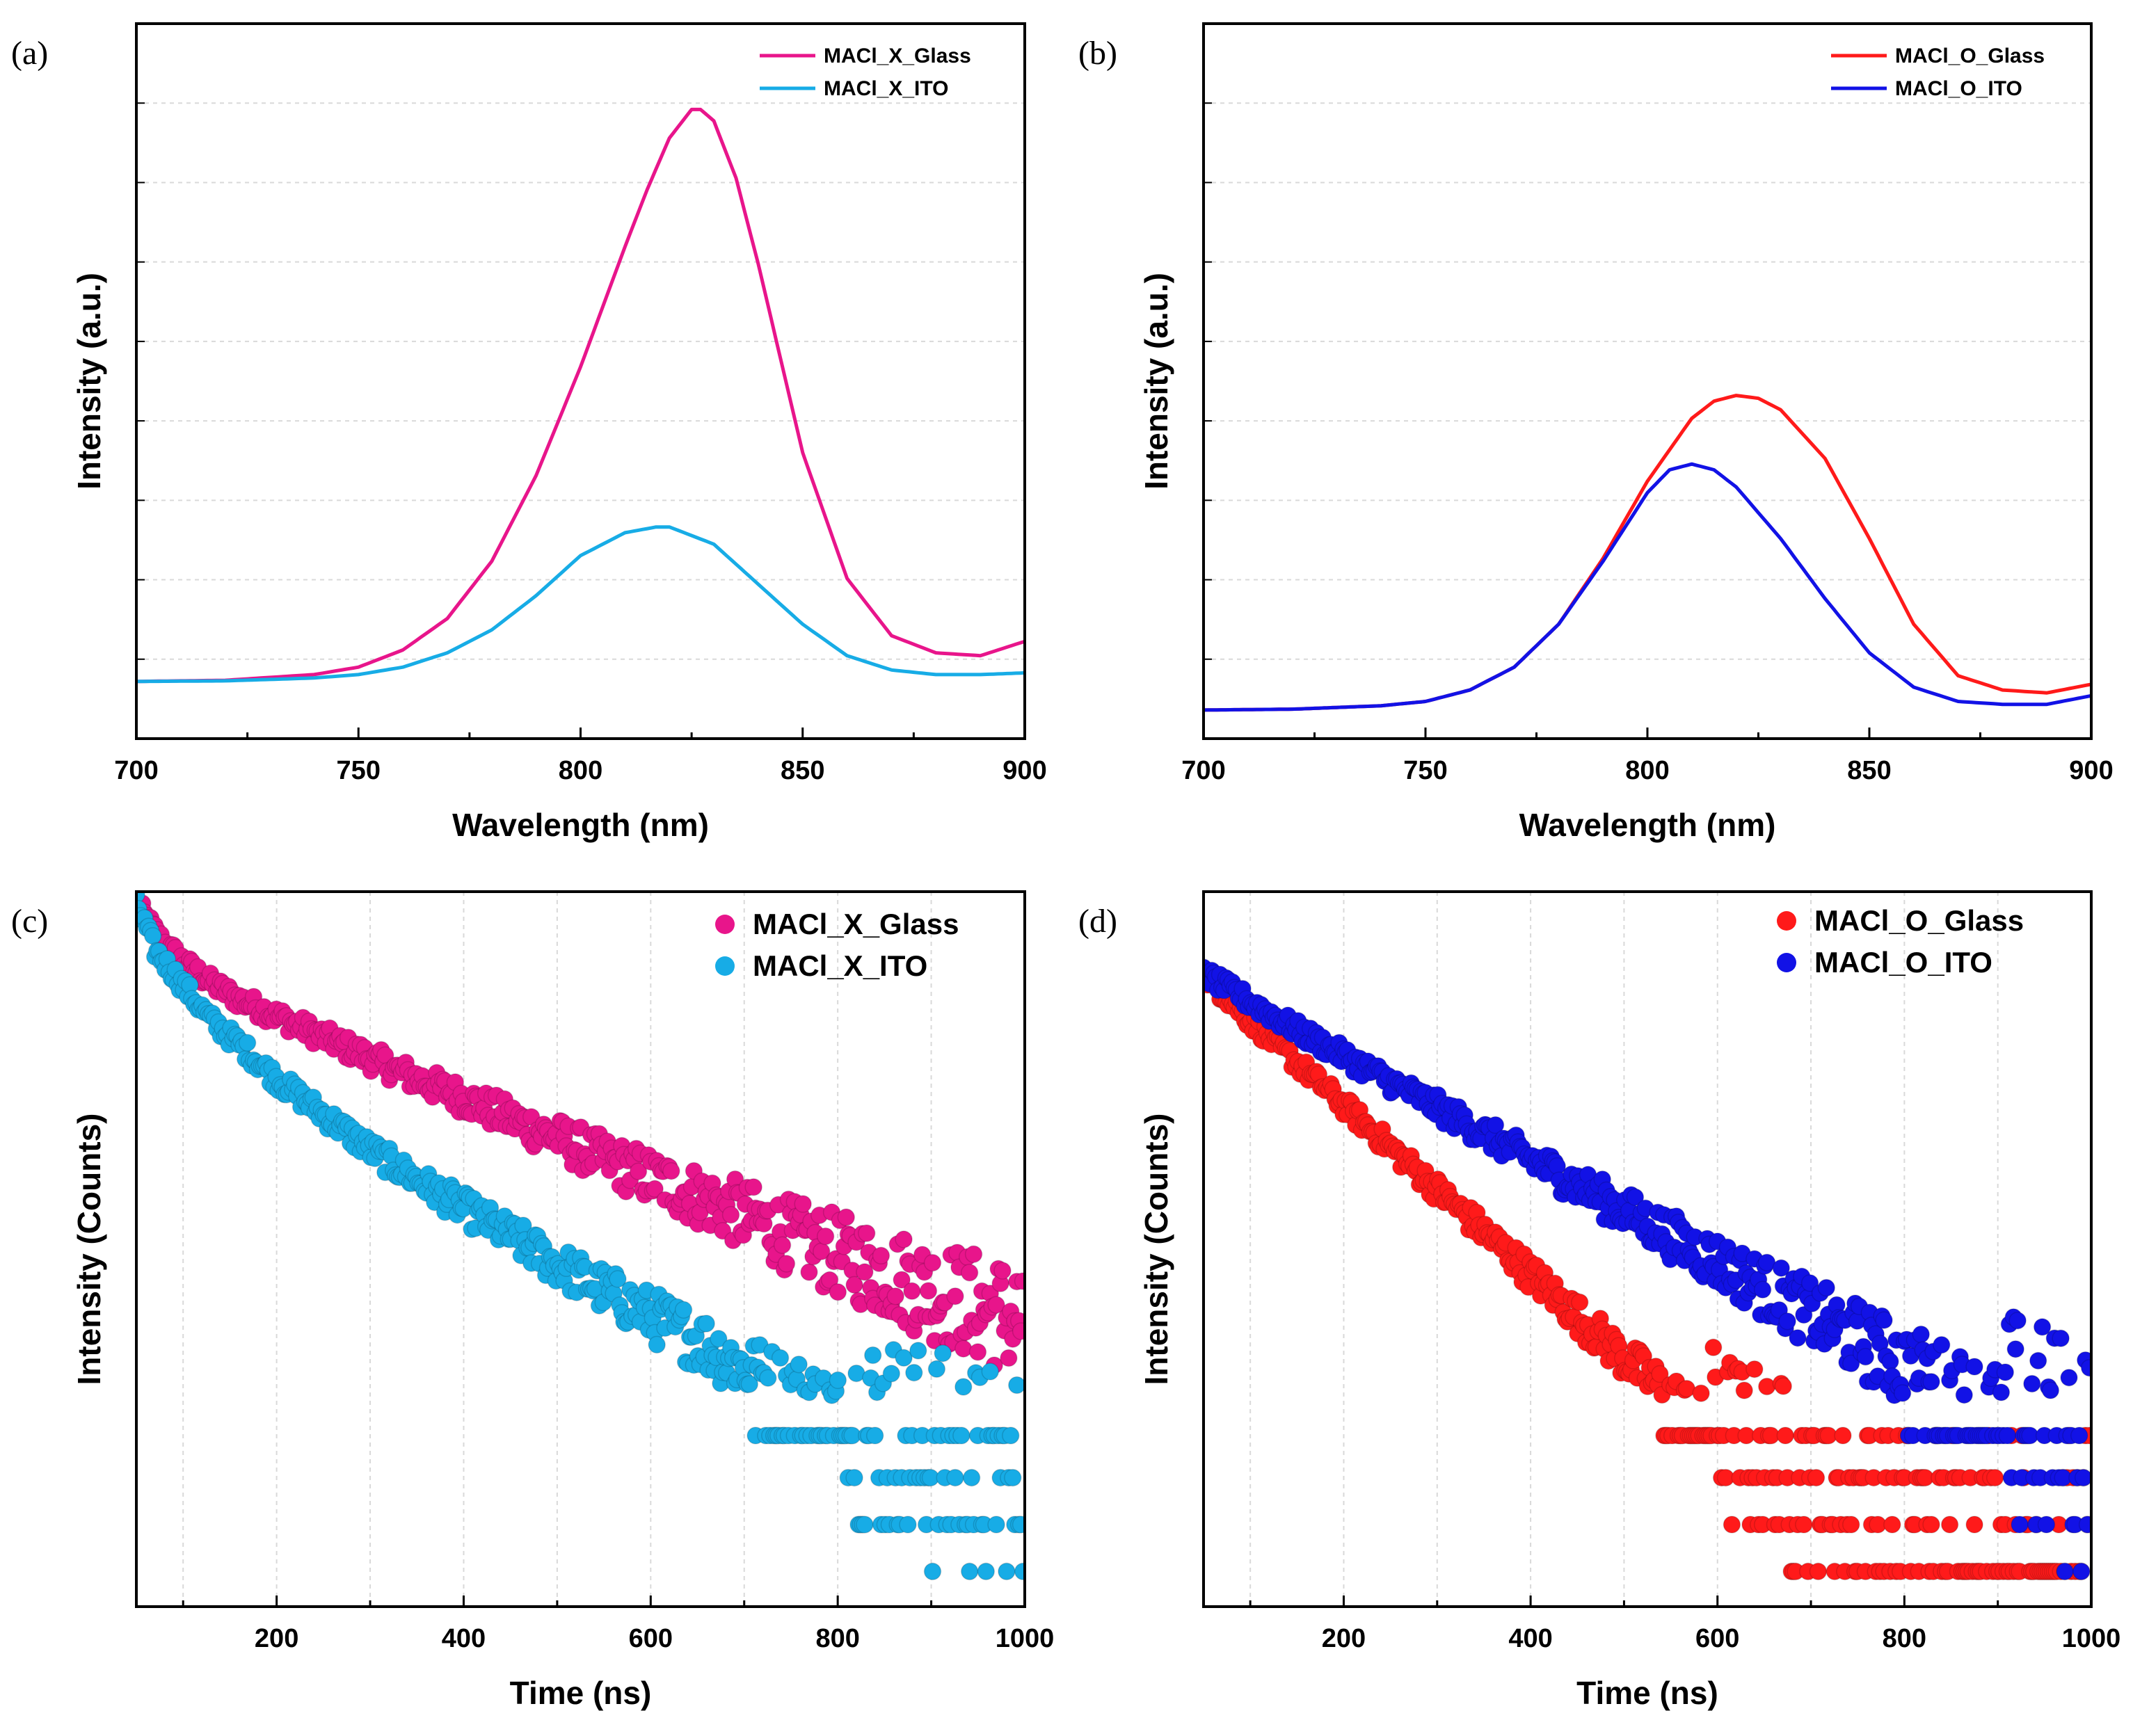 The width and height of the screenshot is (2133, 1736). What do you see at coordinates (580, 604) in the screenshot?
I see `series-line-MACl_X_ITO` at bounding box center [580, 604].